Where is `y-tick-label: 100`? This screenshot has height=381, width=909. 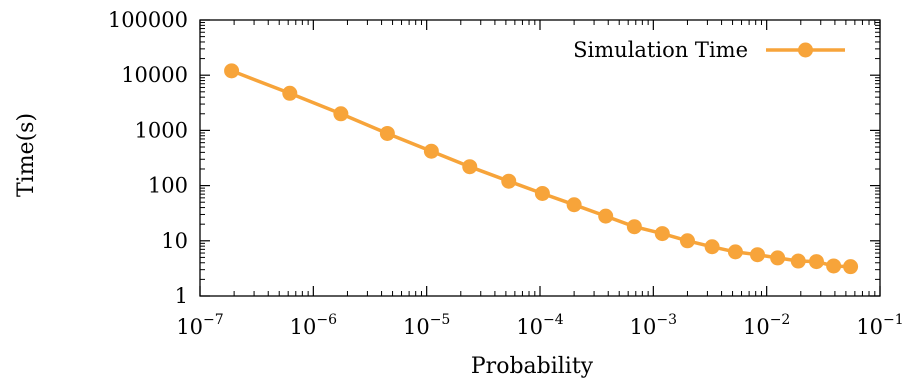 y-tick-label: 100 is located at coordinates (168, 186).